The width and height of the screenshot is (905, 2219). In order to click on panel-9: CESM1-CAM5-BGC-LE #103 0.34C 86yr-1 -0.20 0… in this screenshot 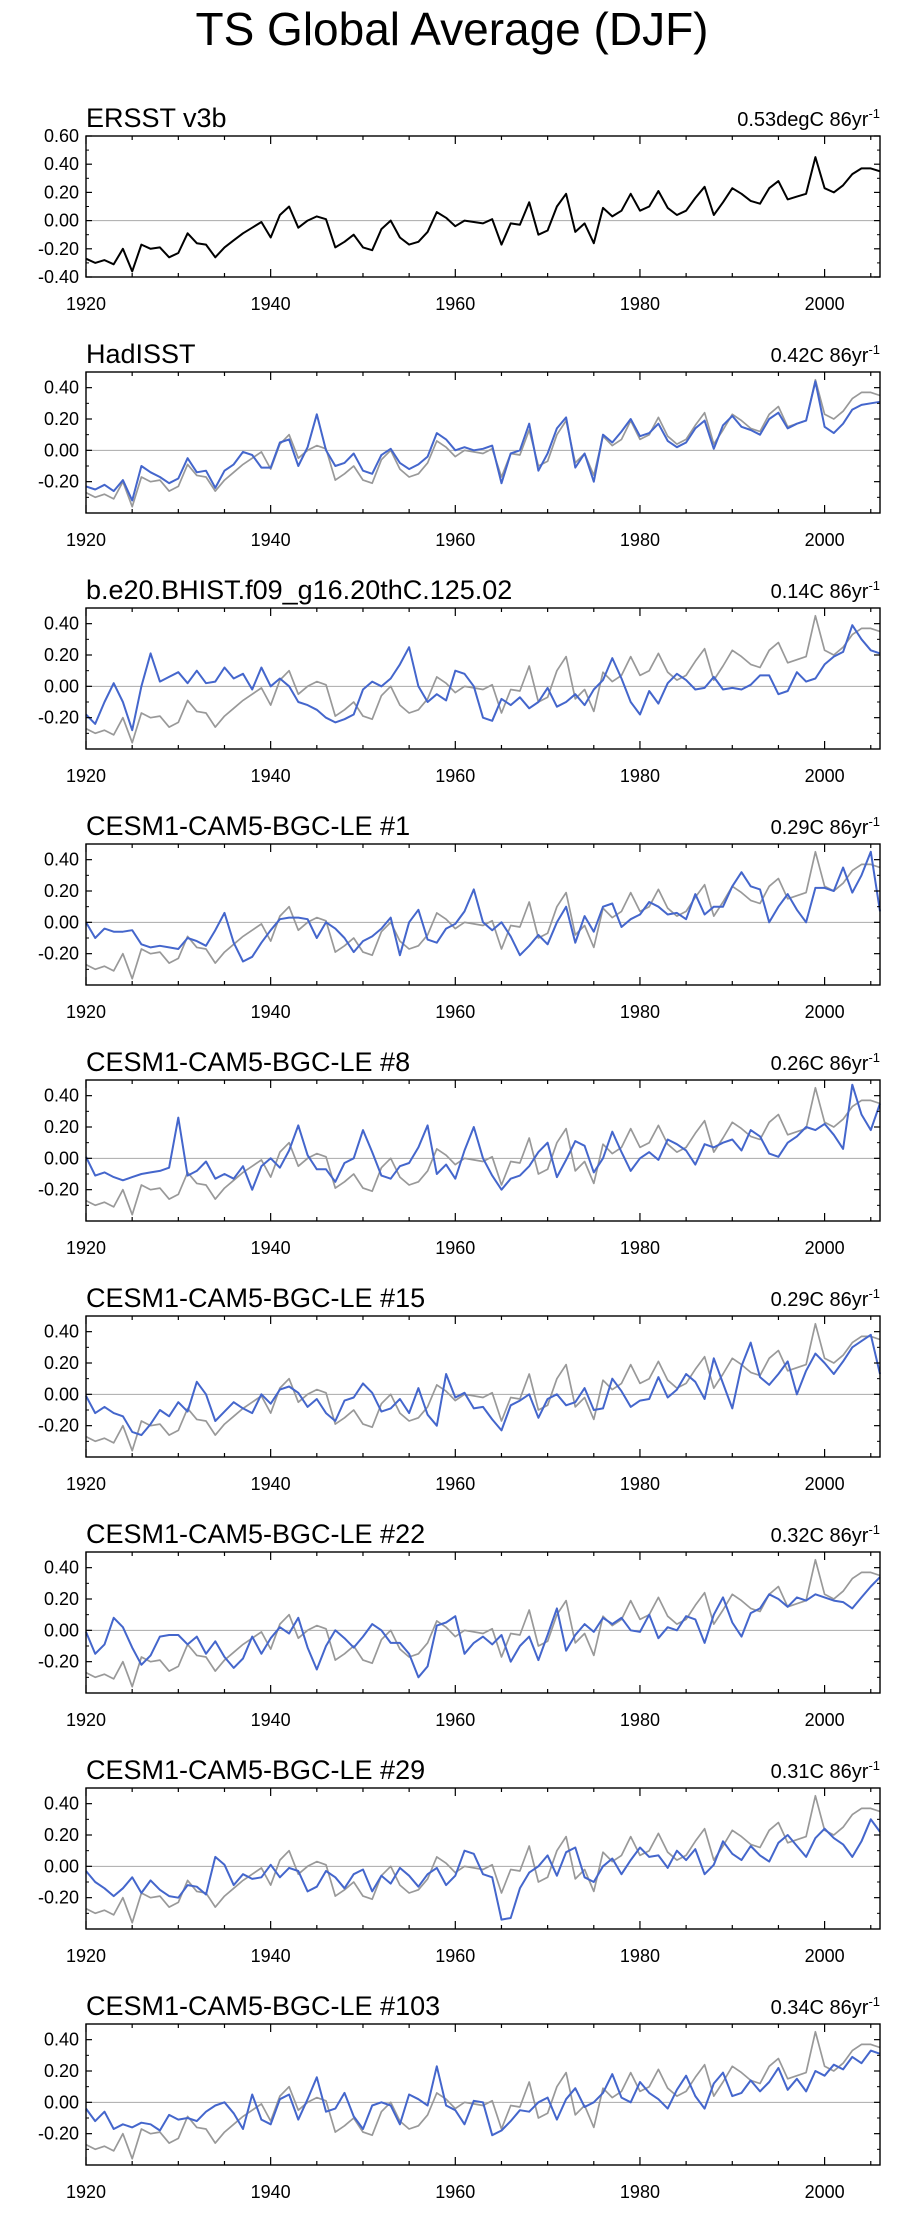, I will do `click(459, 2096)`.